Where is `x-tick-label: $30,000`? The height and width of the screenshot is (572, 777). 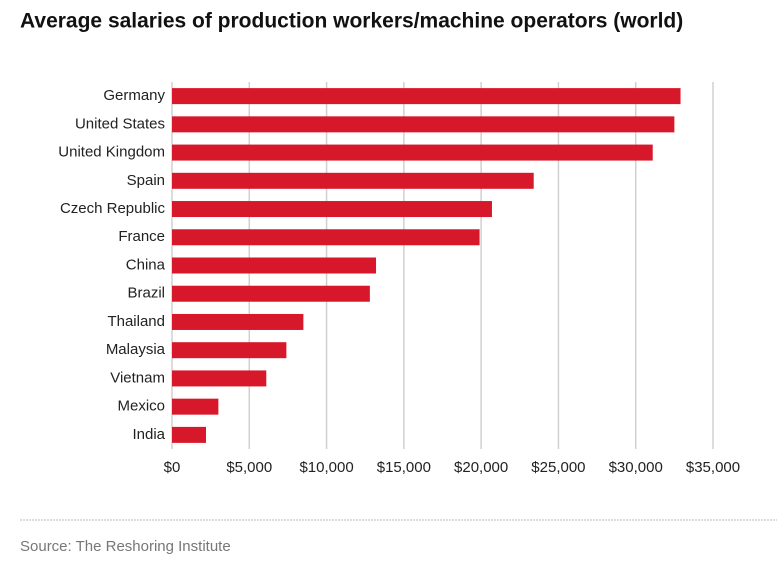 x-tick-label: $30,000 is located at coordinates (636, 467).